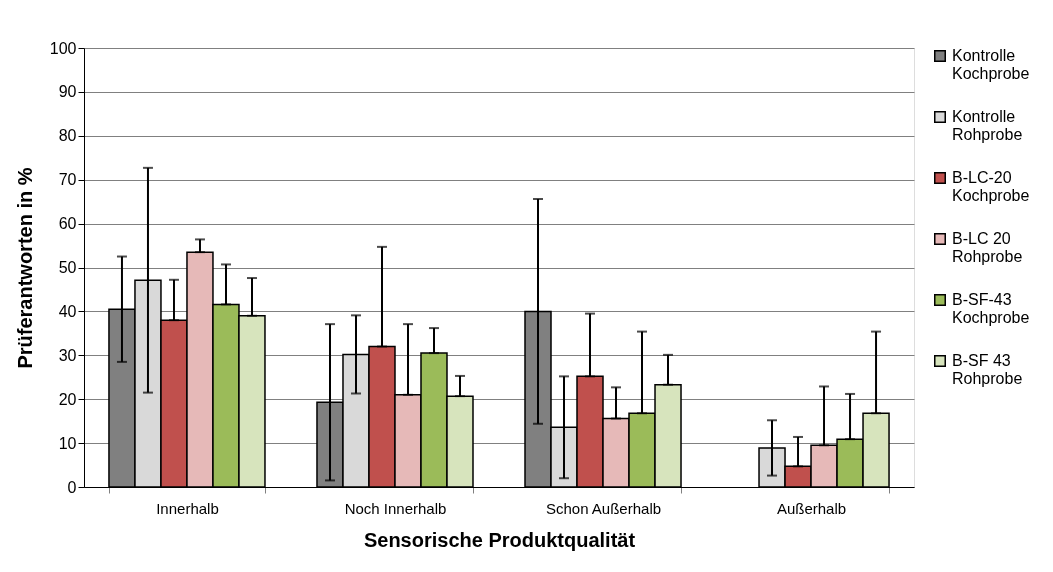  What do you see at coordinates (63, 48) in the screenshot?
I see `y-tick-label: 100` at bounding box center [63, 48].